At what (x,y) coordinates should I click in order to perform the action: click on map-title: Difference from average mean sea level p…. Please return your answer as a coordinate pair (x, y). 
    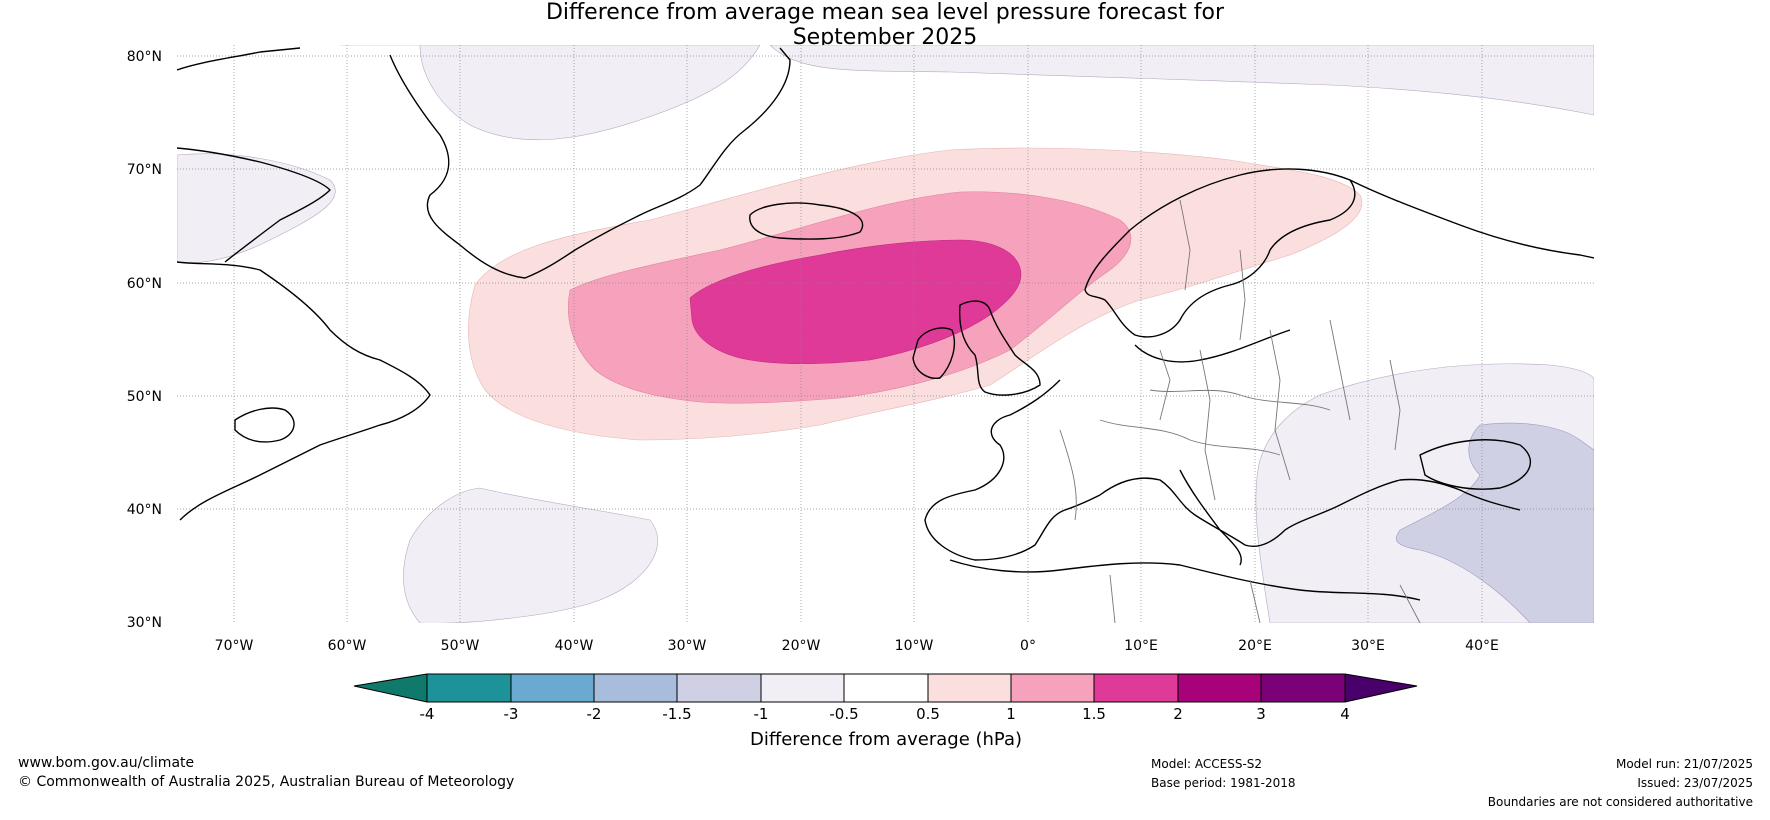
    Looking at the image, I should click on (885, 25).